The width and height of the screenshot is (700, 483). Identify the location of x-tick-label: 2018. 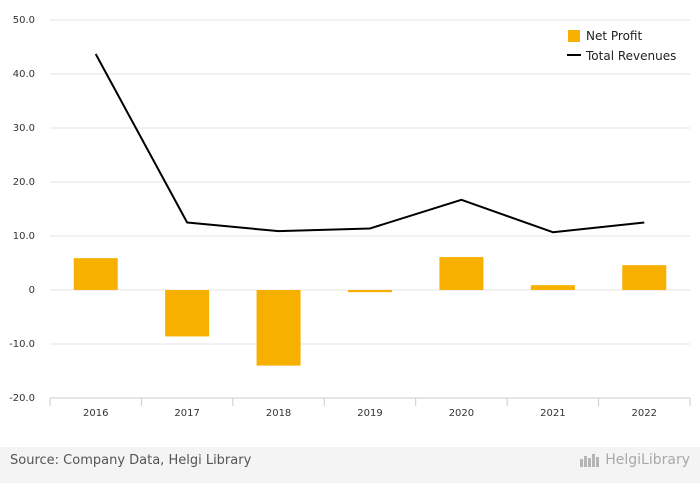
(278, 413).